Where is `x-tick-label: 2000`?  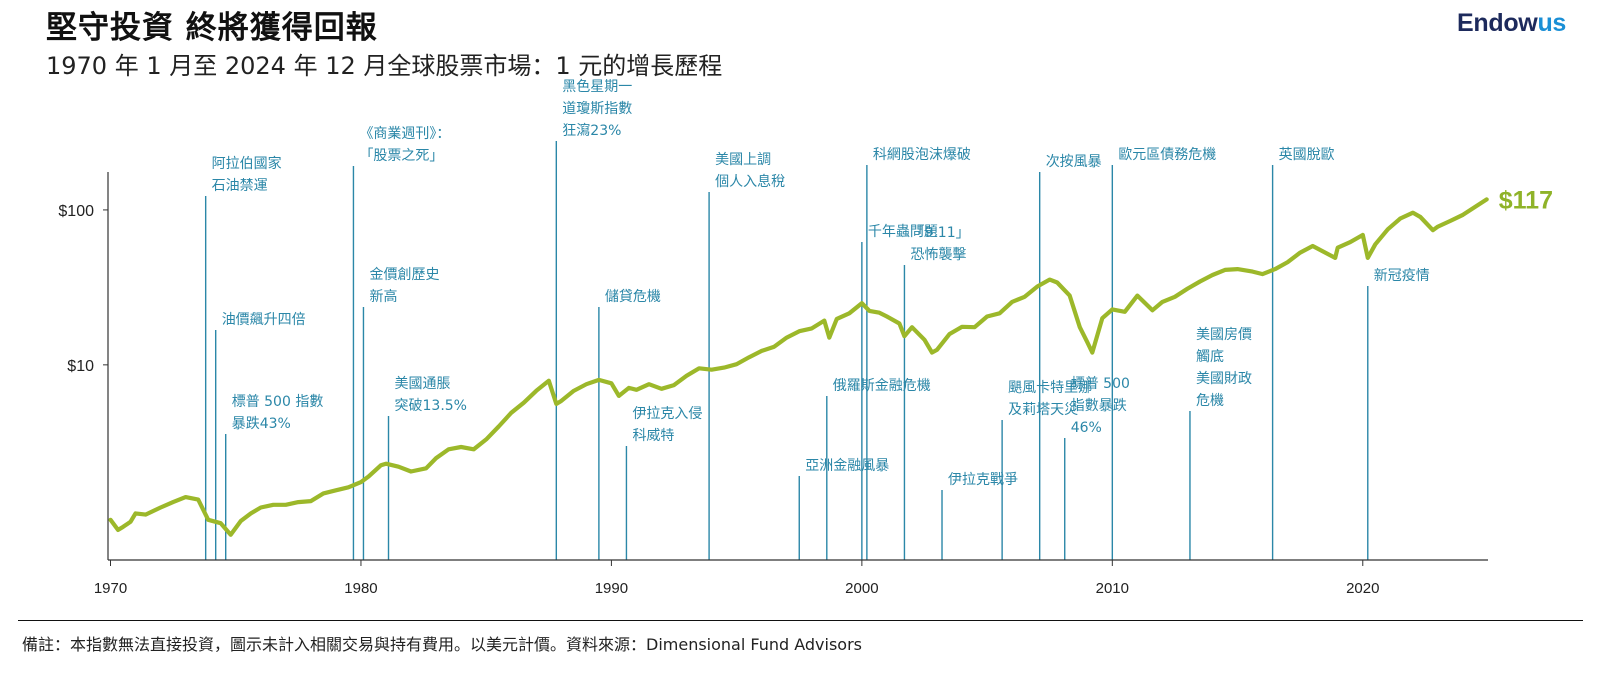
x-tick-label: 2000 is located at coordinates (861, 588).